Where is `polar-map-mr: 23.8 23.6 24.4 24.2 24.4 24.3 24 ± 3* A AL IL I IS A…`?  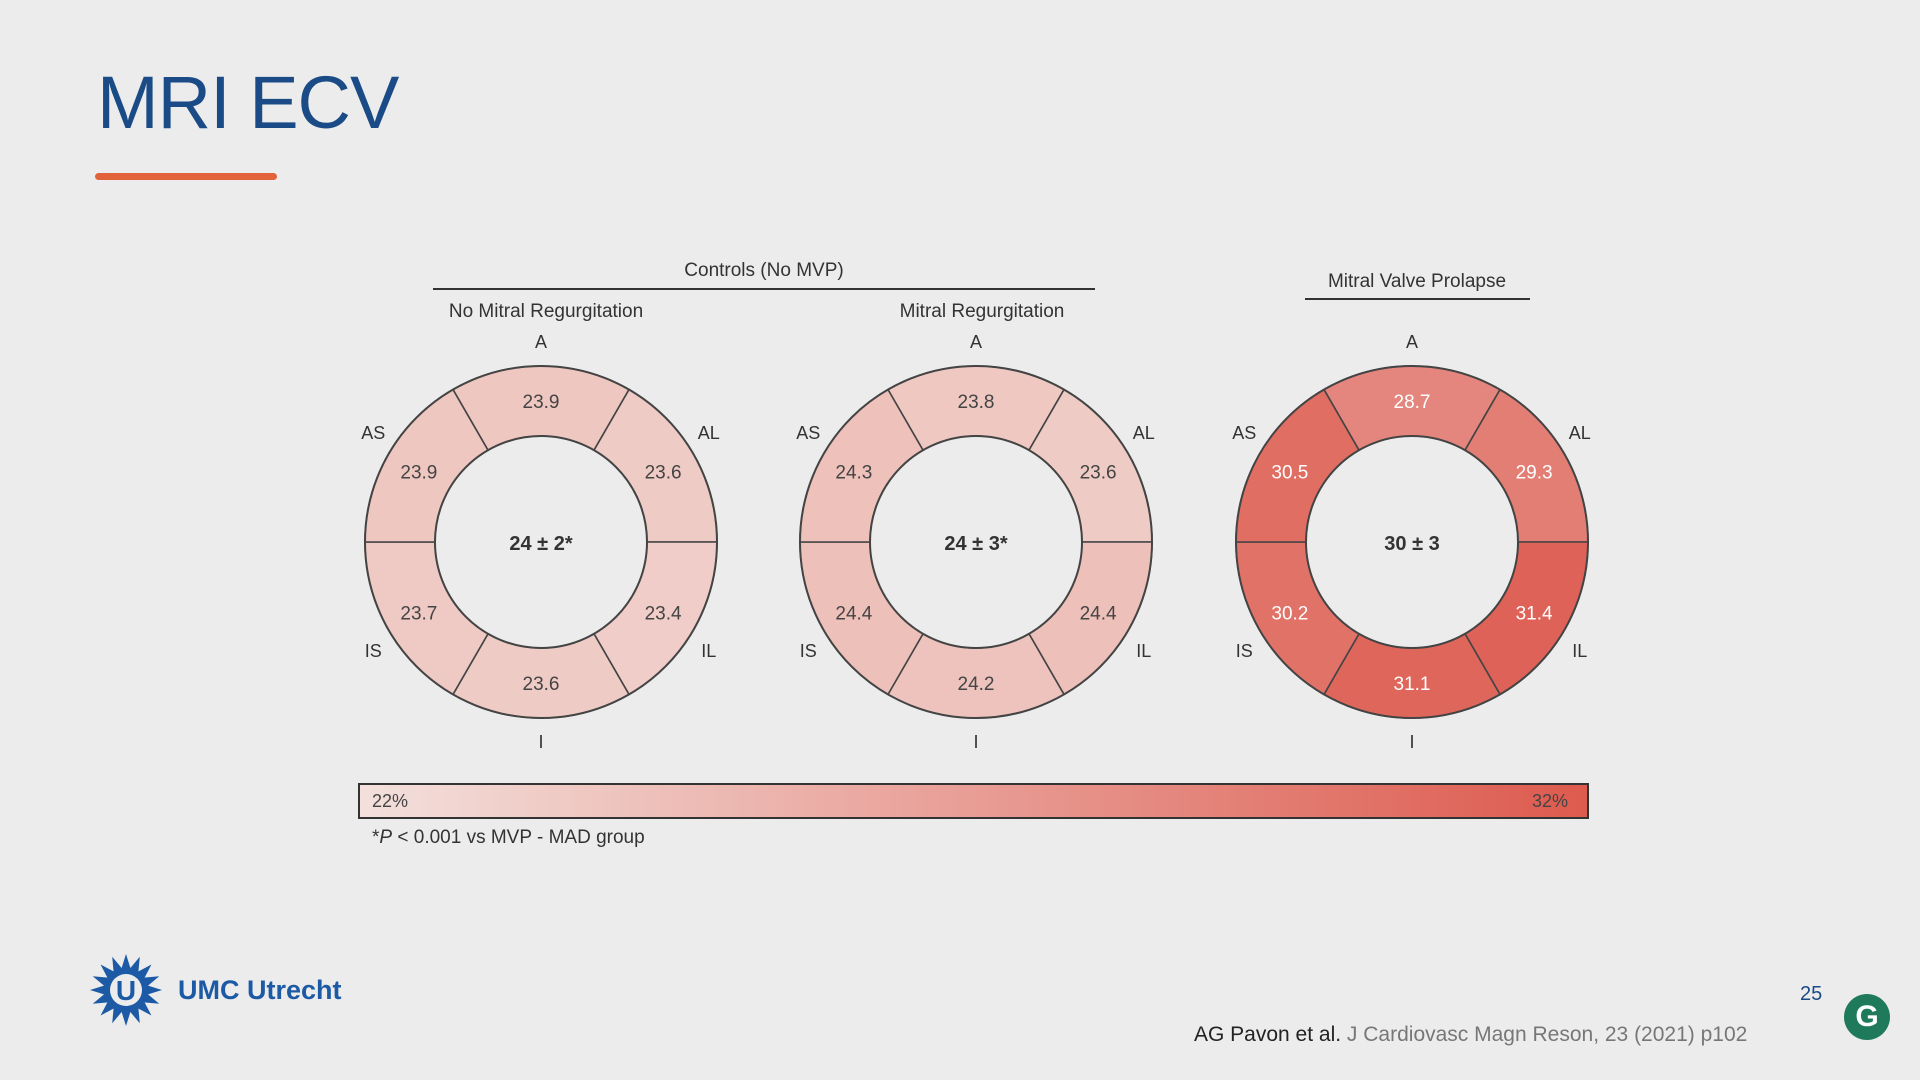
polar-map-mr: 23.8 23.6 24.4 24.2 24.4 24.3 24 ± 3* A AL IL I IS A… is located at coordinates (975, 542).